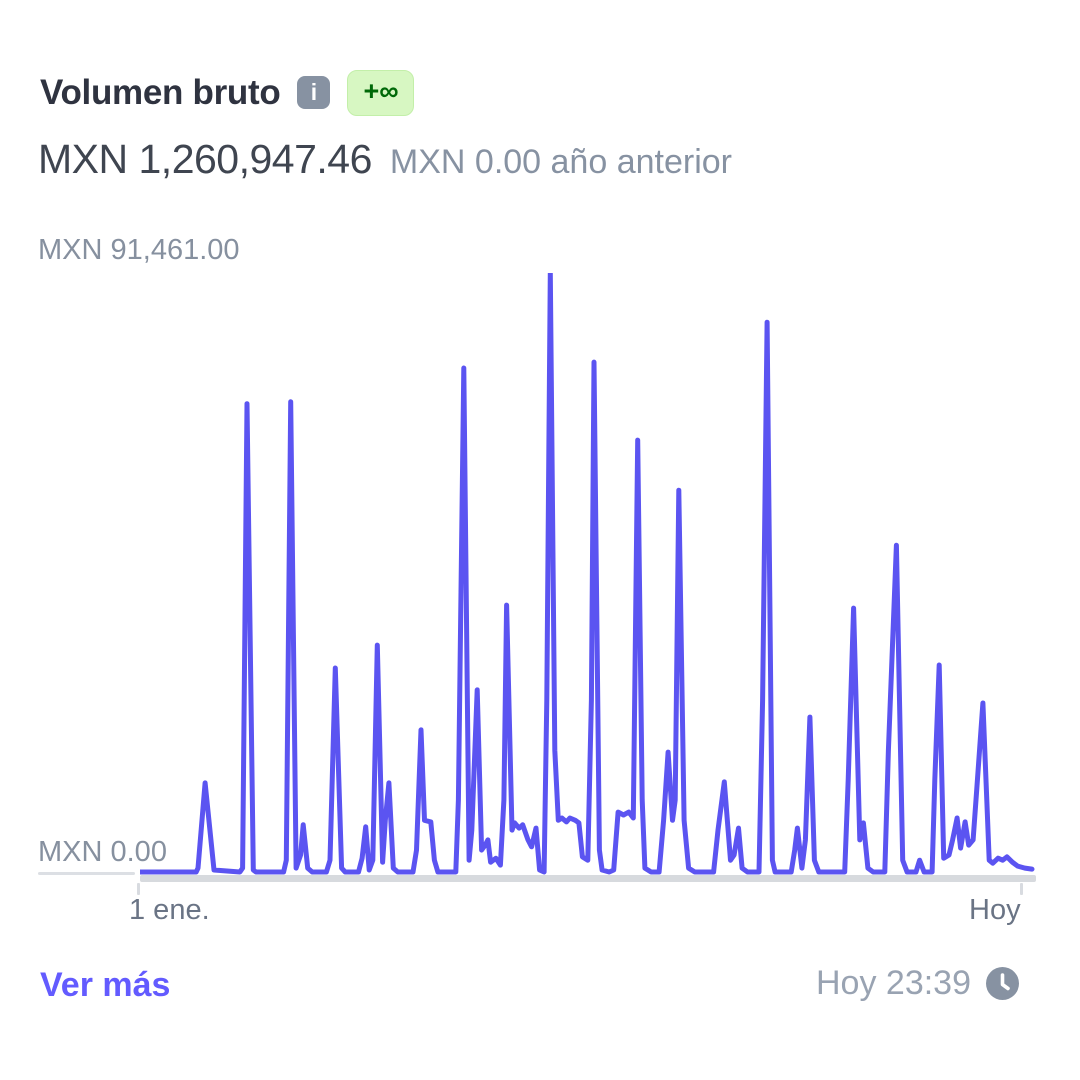 The width and height of the screenshot is (1080, 1080). Describe the element at coordinates (385, 159) in the screenshot. I see `amount-row: MXN 1,260,947.46 MXN 0.00 año anterior` at that location.